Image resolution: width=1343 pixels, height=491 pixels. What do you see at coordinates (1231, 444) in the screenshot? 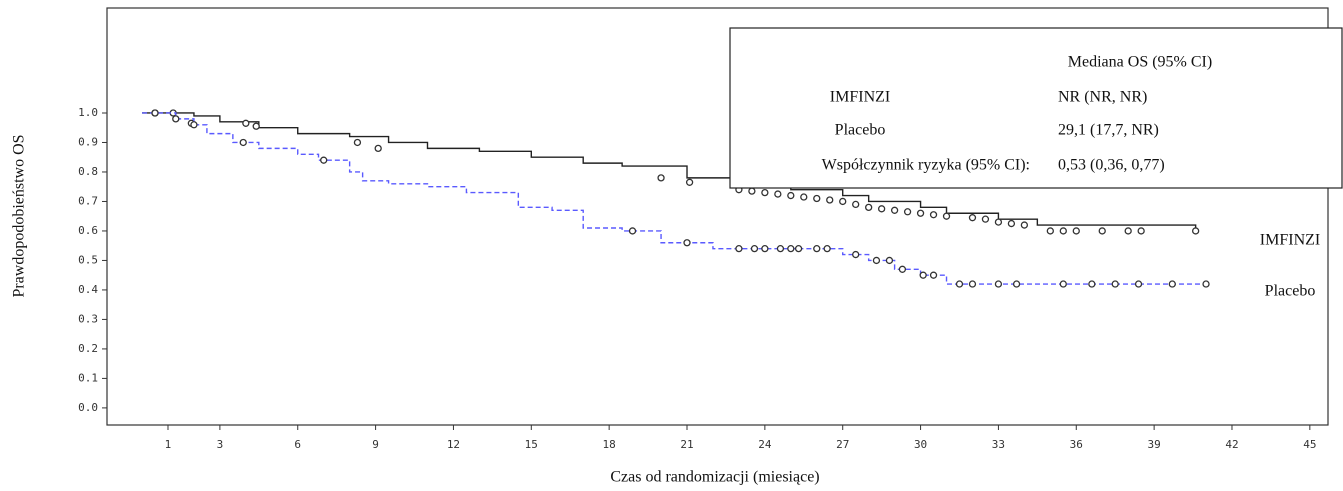
I see `x-tick-label: 42` at bounding box center [1231, 444].